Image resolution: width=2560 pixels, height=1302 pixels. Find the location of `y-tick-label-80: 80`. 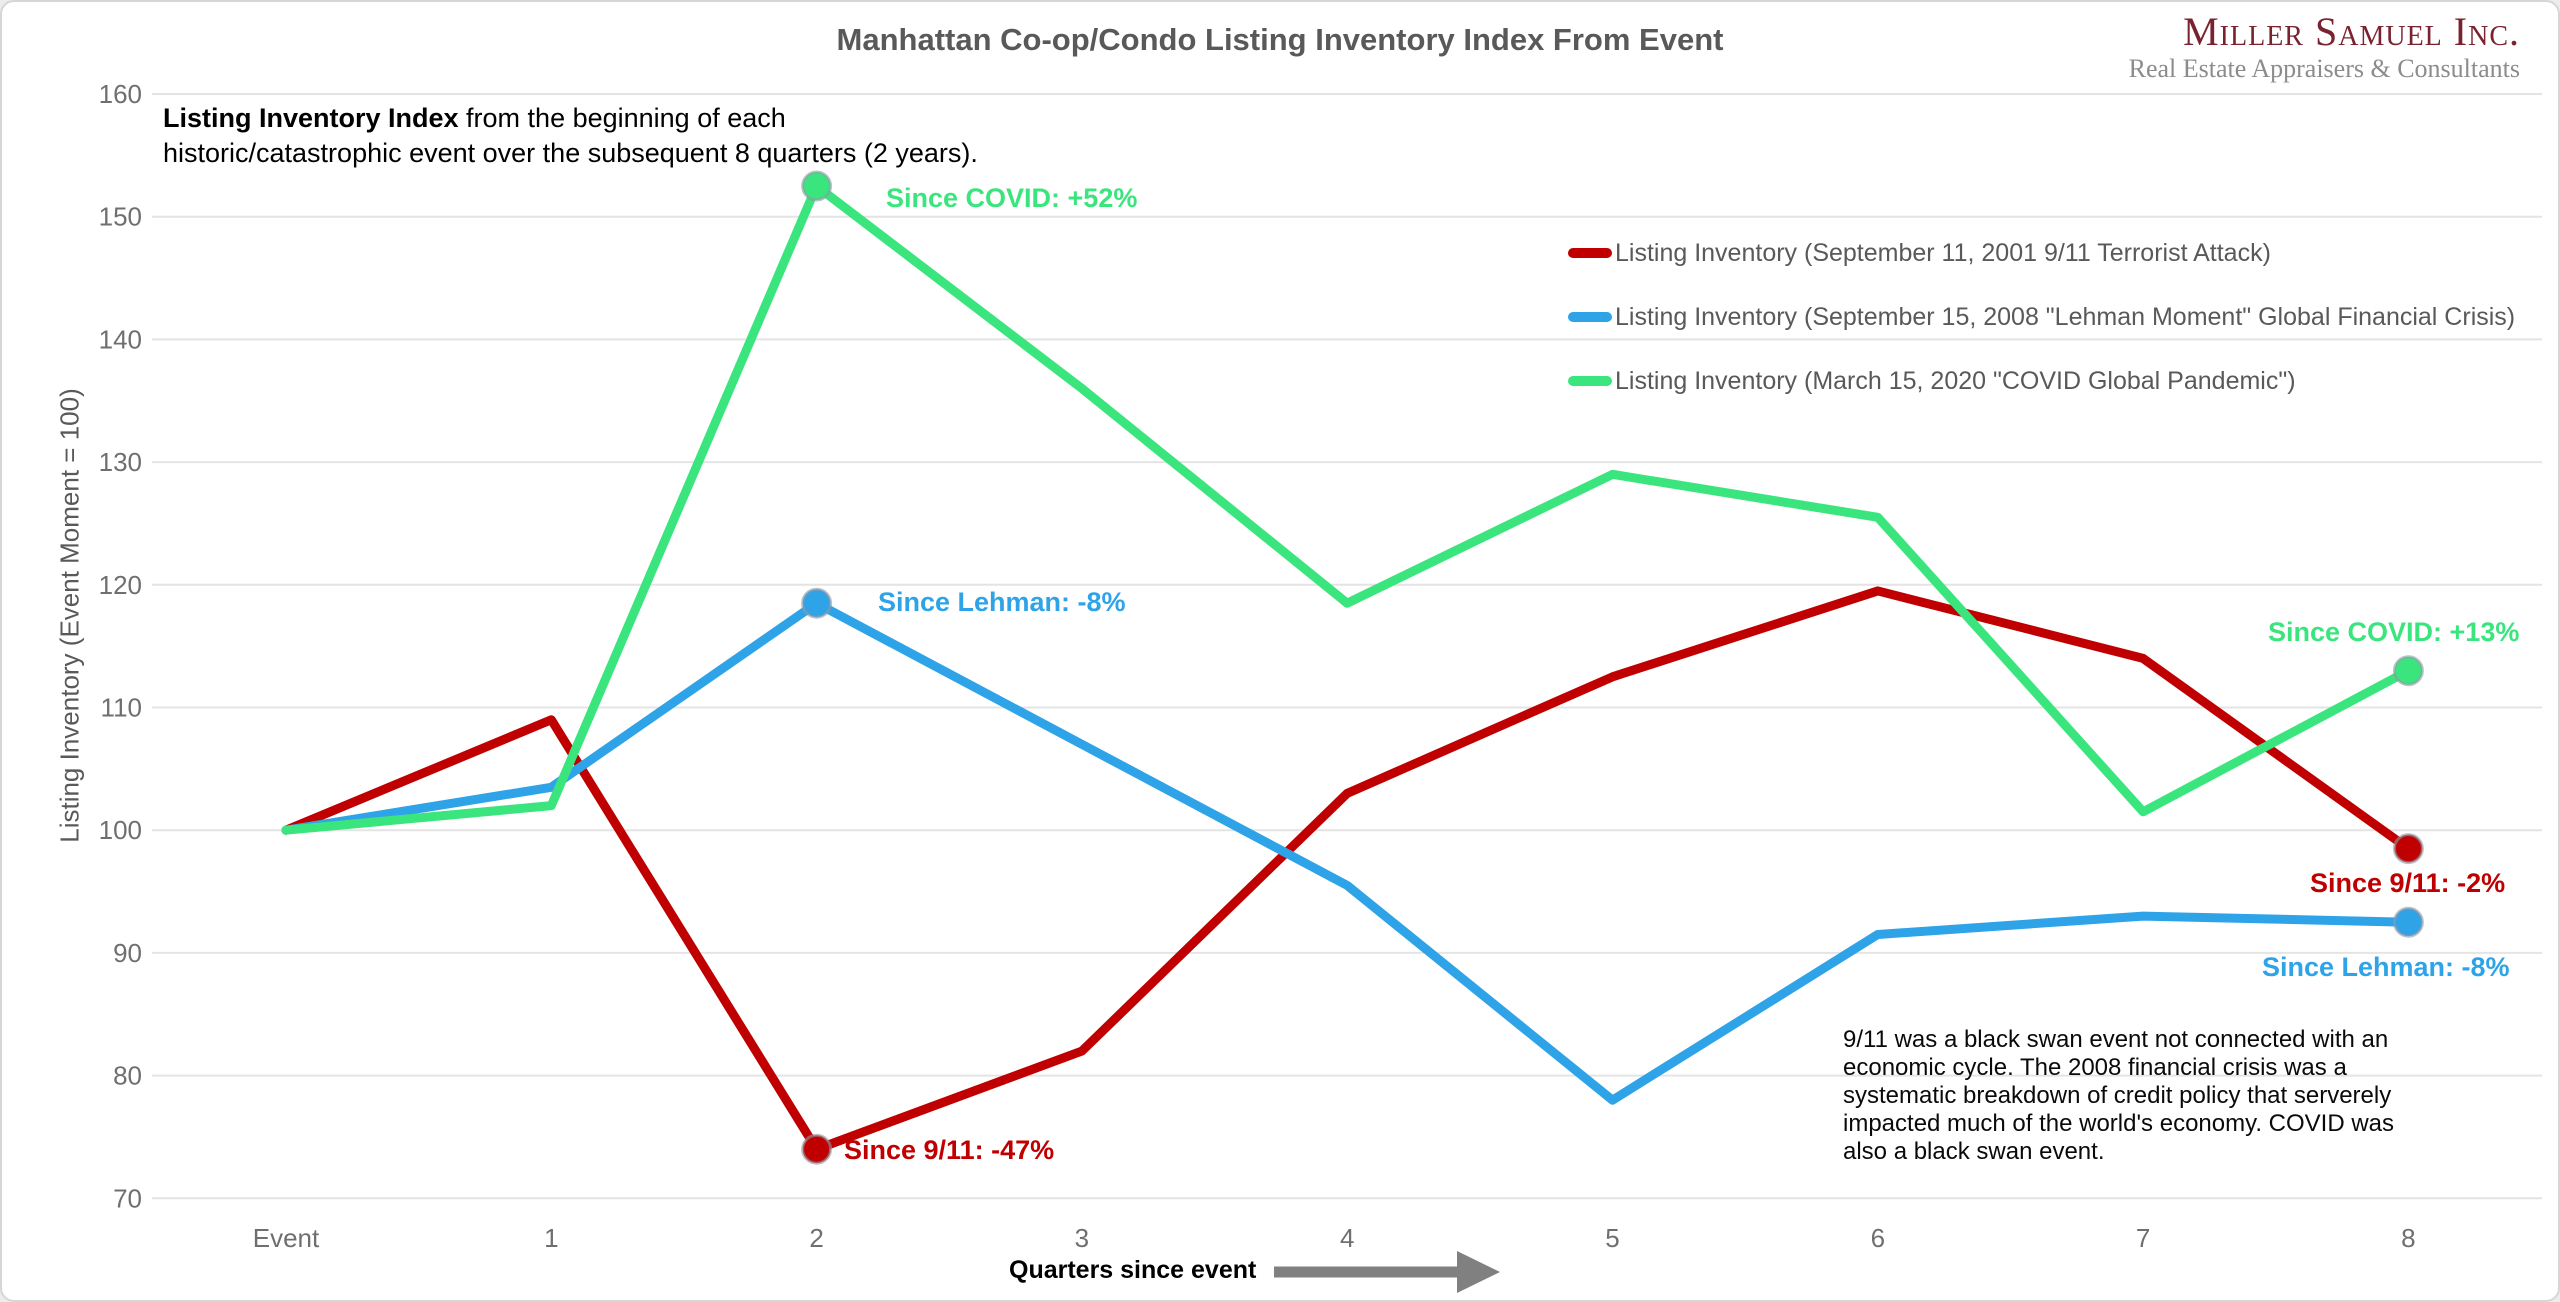

y-tick-label-80: 80 is located at coordinates (127, 1076).